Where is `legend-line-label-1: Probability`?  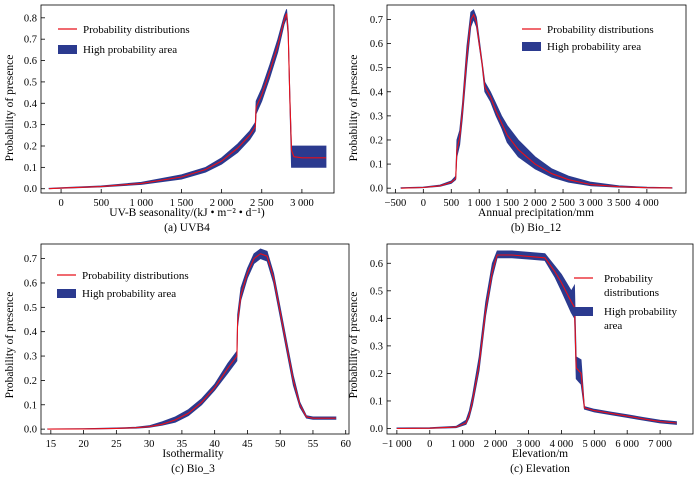 legend-line-label-1: Probability is located at coordinates (628, 279).